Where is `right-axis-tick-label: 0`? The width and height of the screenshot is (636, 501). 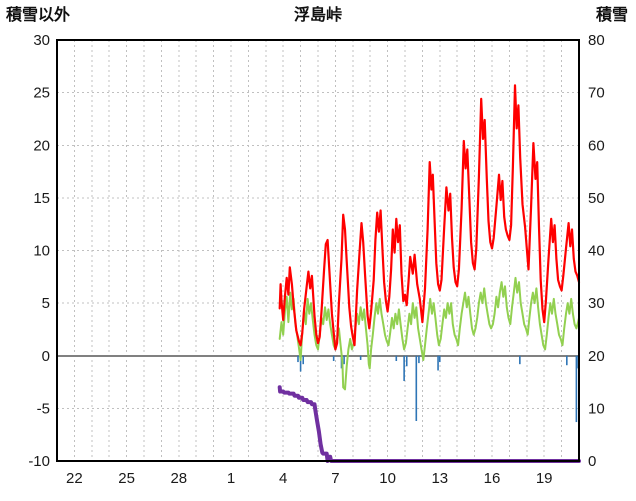
right-axis-tick-label: 0 is located at coordinates (592, 461).